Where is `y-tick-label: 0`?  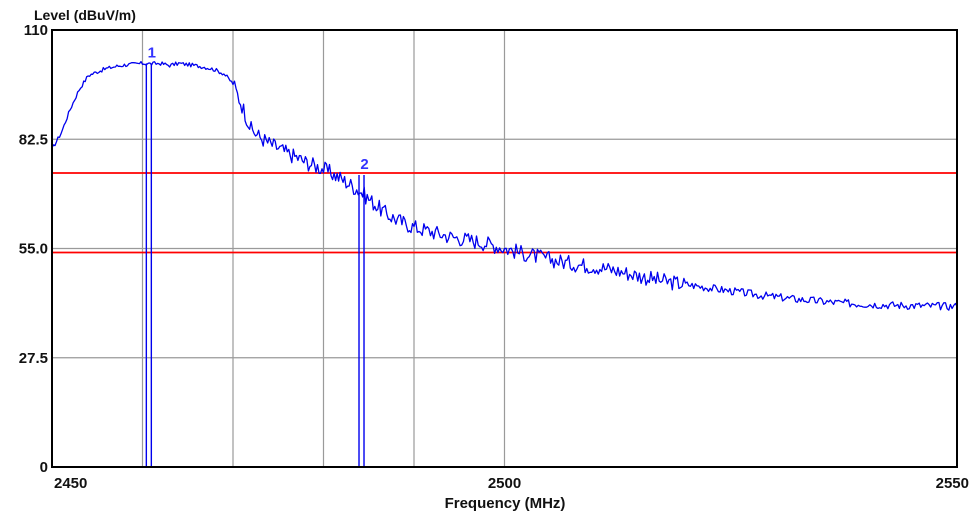
y-tick-label: 0 is located at coordinates (44, 467).